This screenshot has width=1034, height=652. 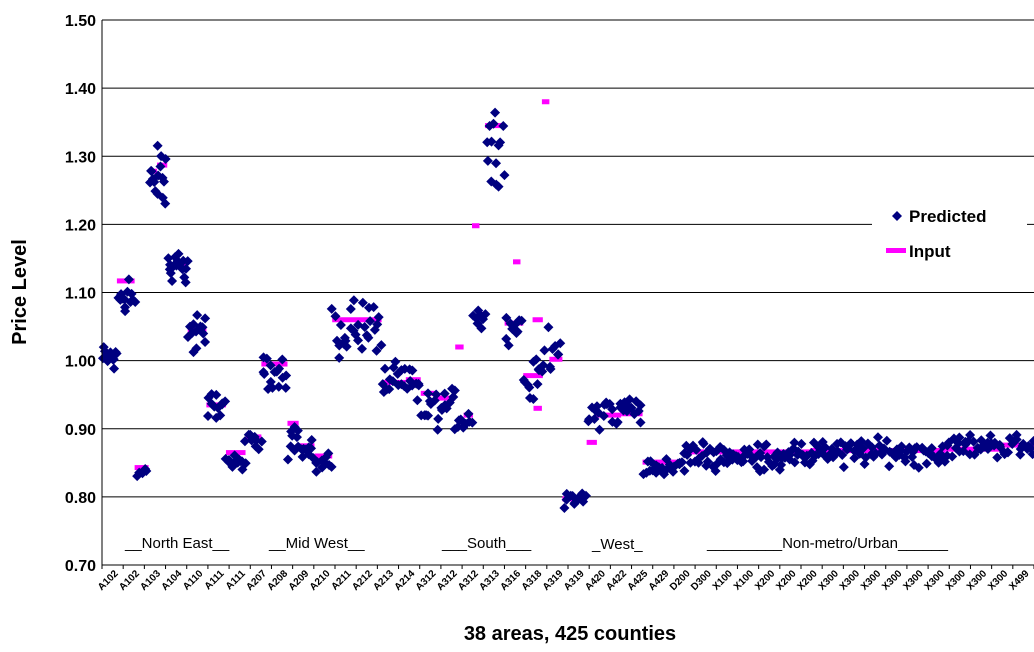 I want to click on legend-box, so click(x=949, y=234).